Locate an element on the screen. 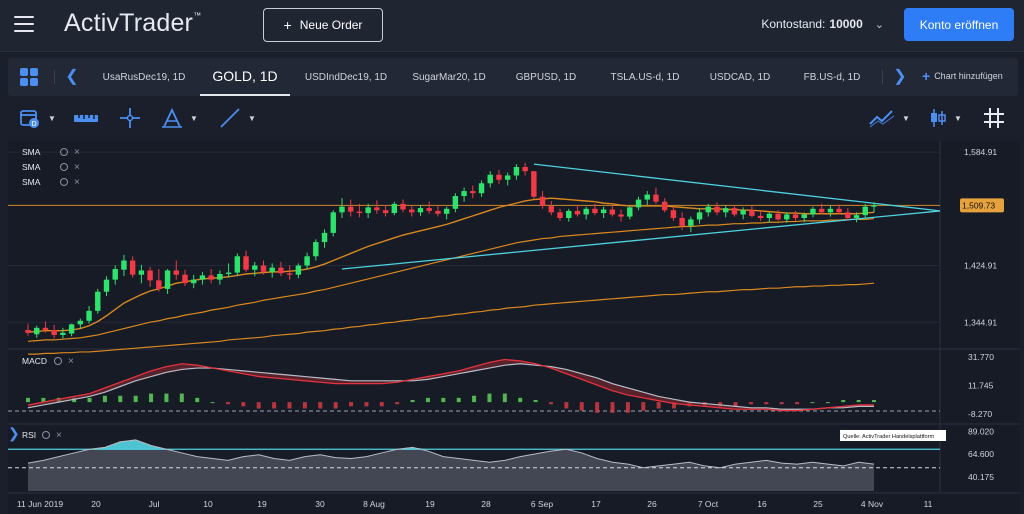  menu-icon is located at coordinates (24, 25).